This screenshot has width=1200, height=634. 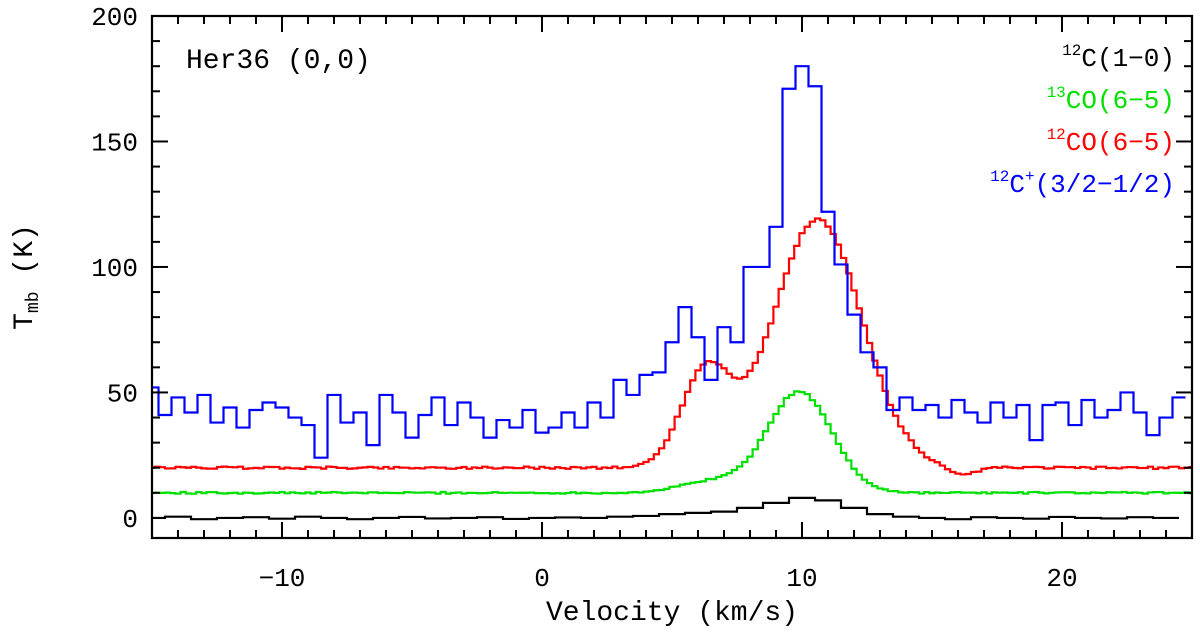 What do you see at coordinates (114, 18) in the screenshot?
I see `y-tick-label: 200` at bounding box center [114, 18].